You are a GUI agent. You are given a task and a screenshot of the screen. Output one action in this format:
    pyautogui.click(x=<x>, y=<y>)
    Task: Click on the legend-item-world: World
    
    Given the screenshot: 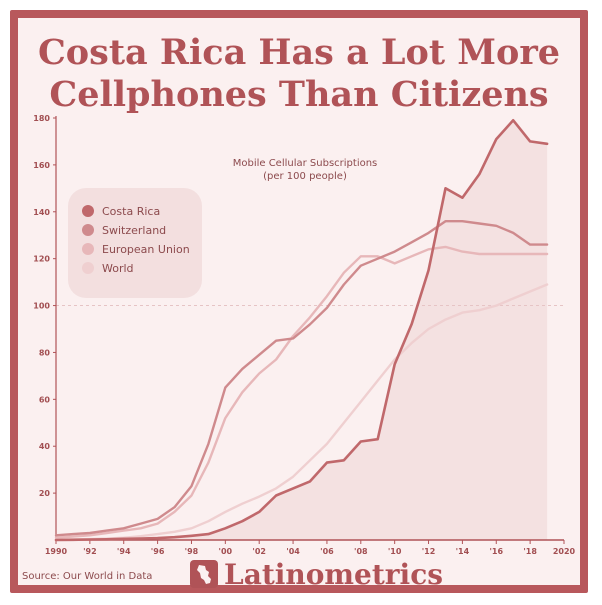 What is the action you would take?
    pyautogui.click(x=108, y=268)
    